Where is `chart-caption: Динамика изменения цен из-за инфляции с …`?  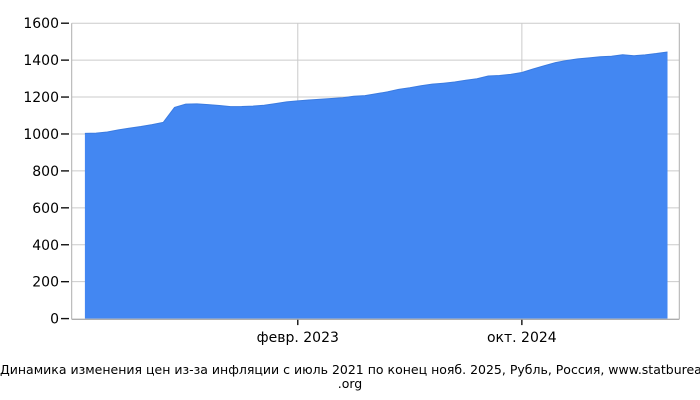
chart-caption: Динамика изменения цен из-за инфляции с … is located at coordinates (350, 376).